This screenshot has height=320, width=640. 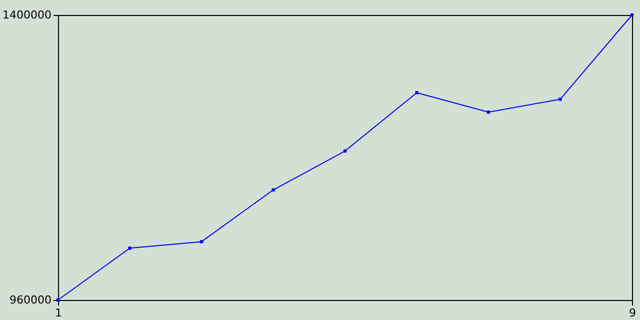 I want to click on x-tick-label: 1, so click(x=58, y=313).